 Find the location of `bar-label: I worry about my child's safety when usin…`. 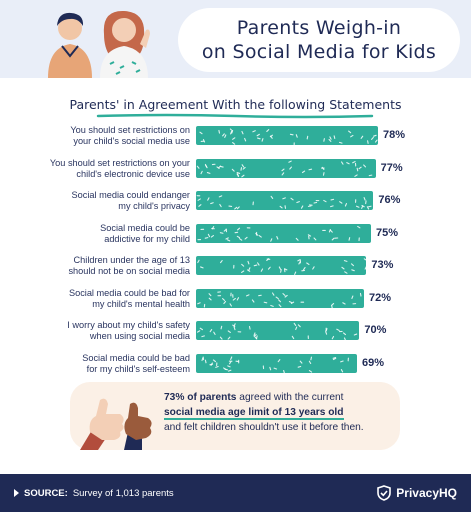

bar-label: I worry about my child's safety when usin… is located at coordinates (95, 331).